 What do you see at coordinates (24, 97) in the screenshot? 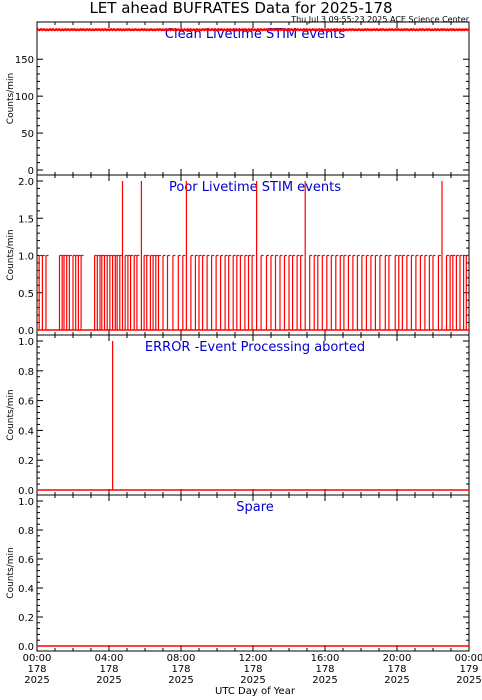
I see `y-tick-label: 100` at bounding box center [24, 97].